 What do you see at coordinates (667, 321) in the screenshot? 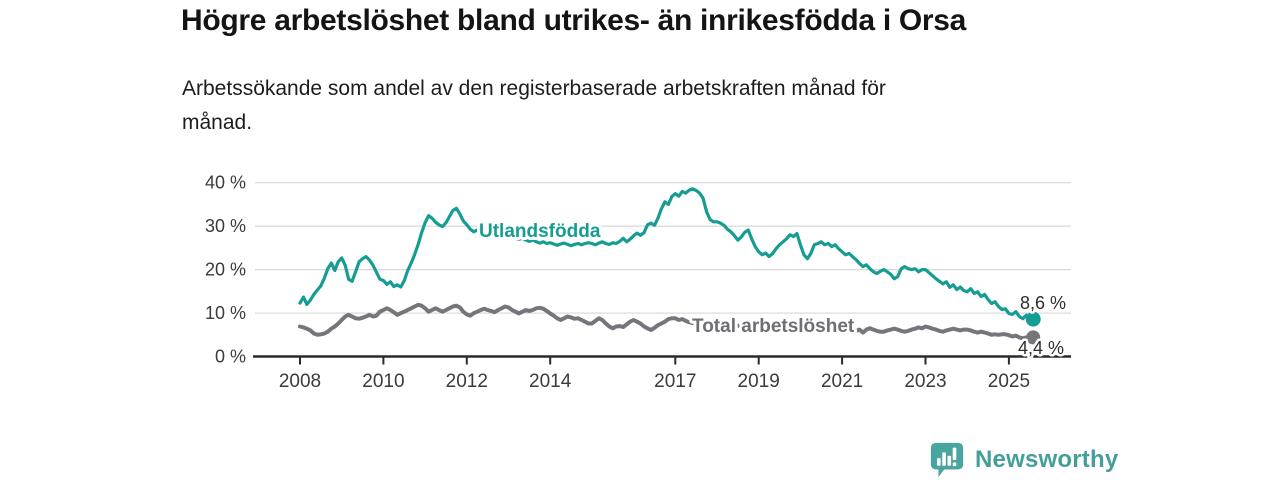
I see `series-line-total` at bounding box center [667, 321].